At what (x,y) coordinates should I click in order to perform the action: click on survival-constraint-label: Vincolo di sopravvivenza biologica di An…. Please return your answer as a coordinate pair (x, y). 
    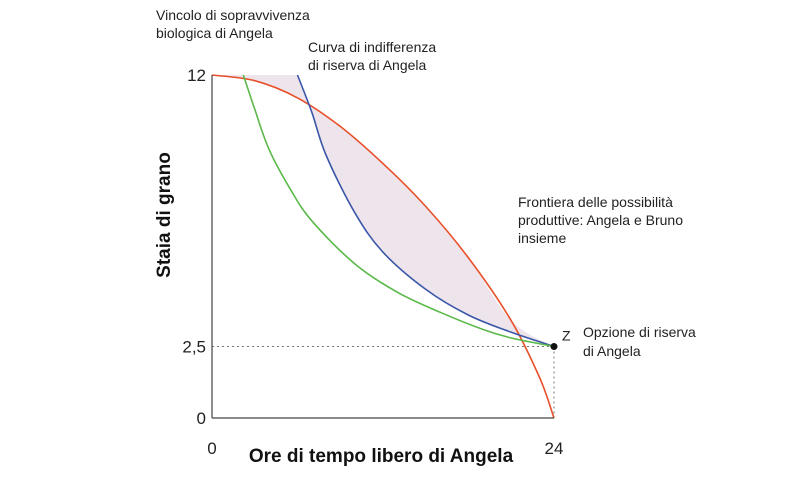
    Looking at the image, I should click on (233, 24).